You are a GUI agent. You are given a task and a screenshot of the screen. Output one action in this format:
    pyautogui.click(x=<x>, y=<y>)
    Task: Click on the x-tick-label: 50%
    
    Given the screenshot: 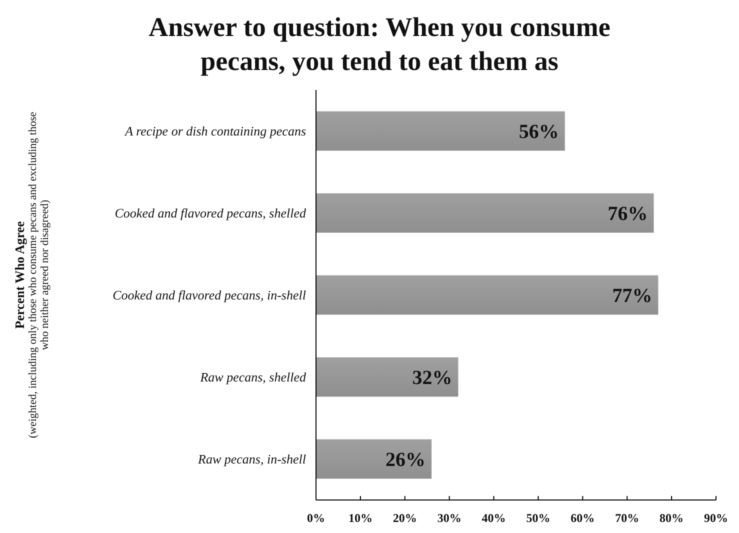 What is the action you would take?
    pyautogui.click(x=538, y=518)
    